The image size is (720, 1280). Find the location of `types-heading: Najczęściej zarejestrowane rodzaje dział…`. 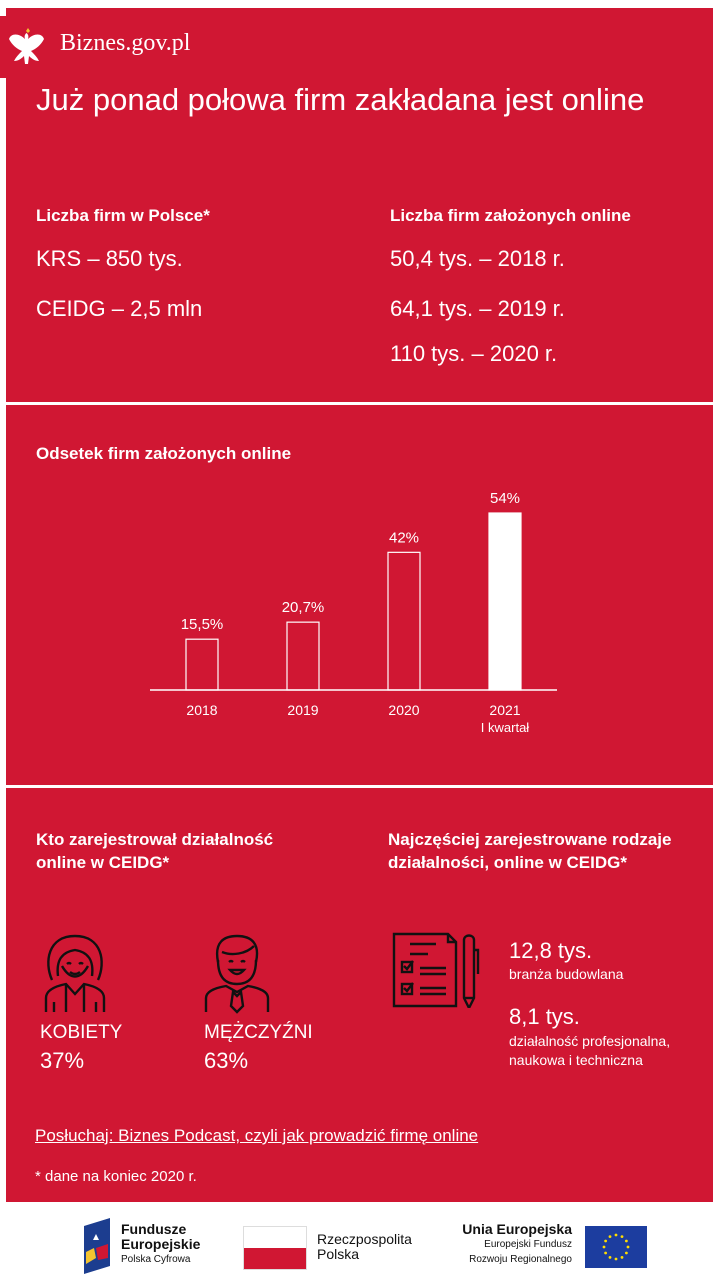

types-heading: Najczęściej zarejestrowane rodzaje dział… is located at coordinates (529, 851).